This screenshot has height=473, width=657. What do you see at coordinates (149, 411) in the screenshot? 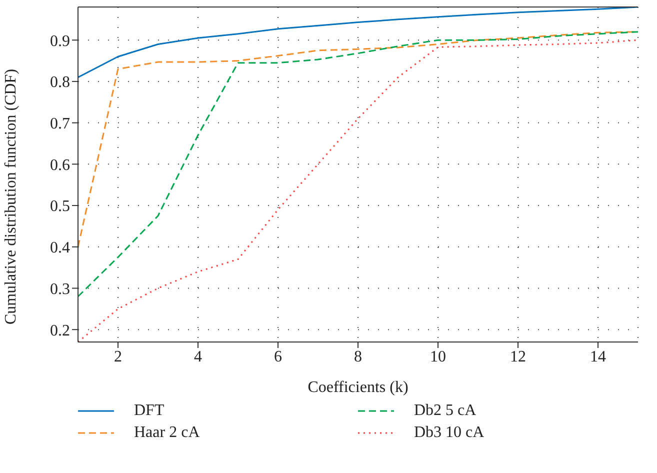
I see `legend-label: DFT` at bounding box center [149, 411].